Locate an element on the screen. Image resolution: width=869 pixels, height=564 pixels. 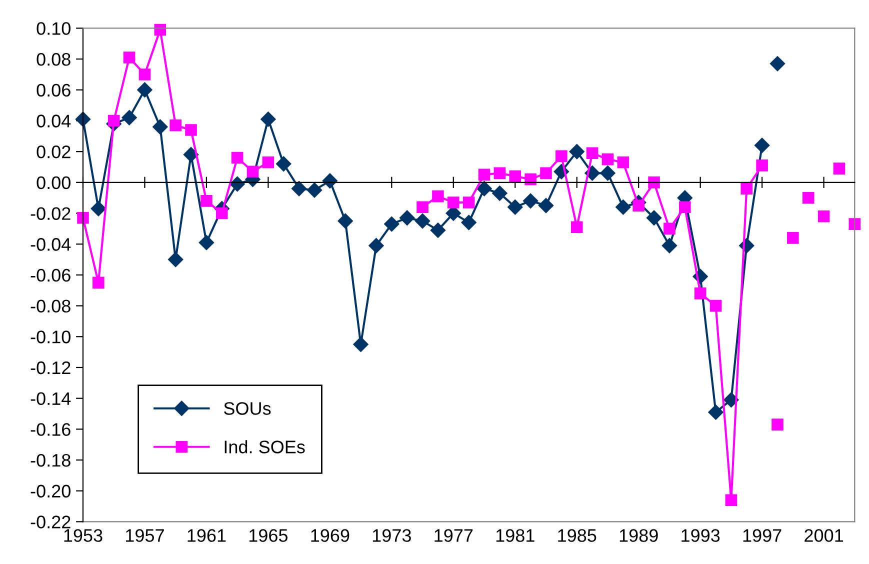
x-tick-label: 1989 is located at coordinates (639, 535).